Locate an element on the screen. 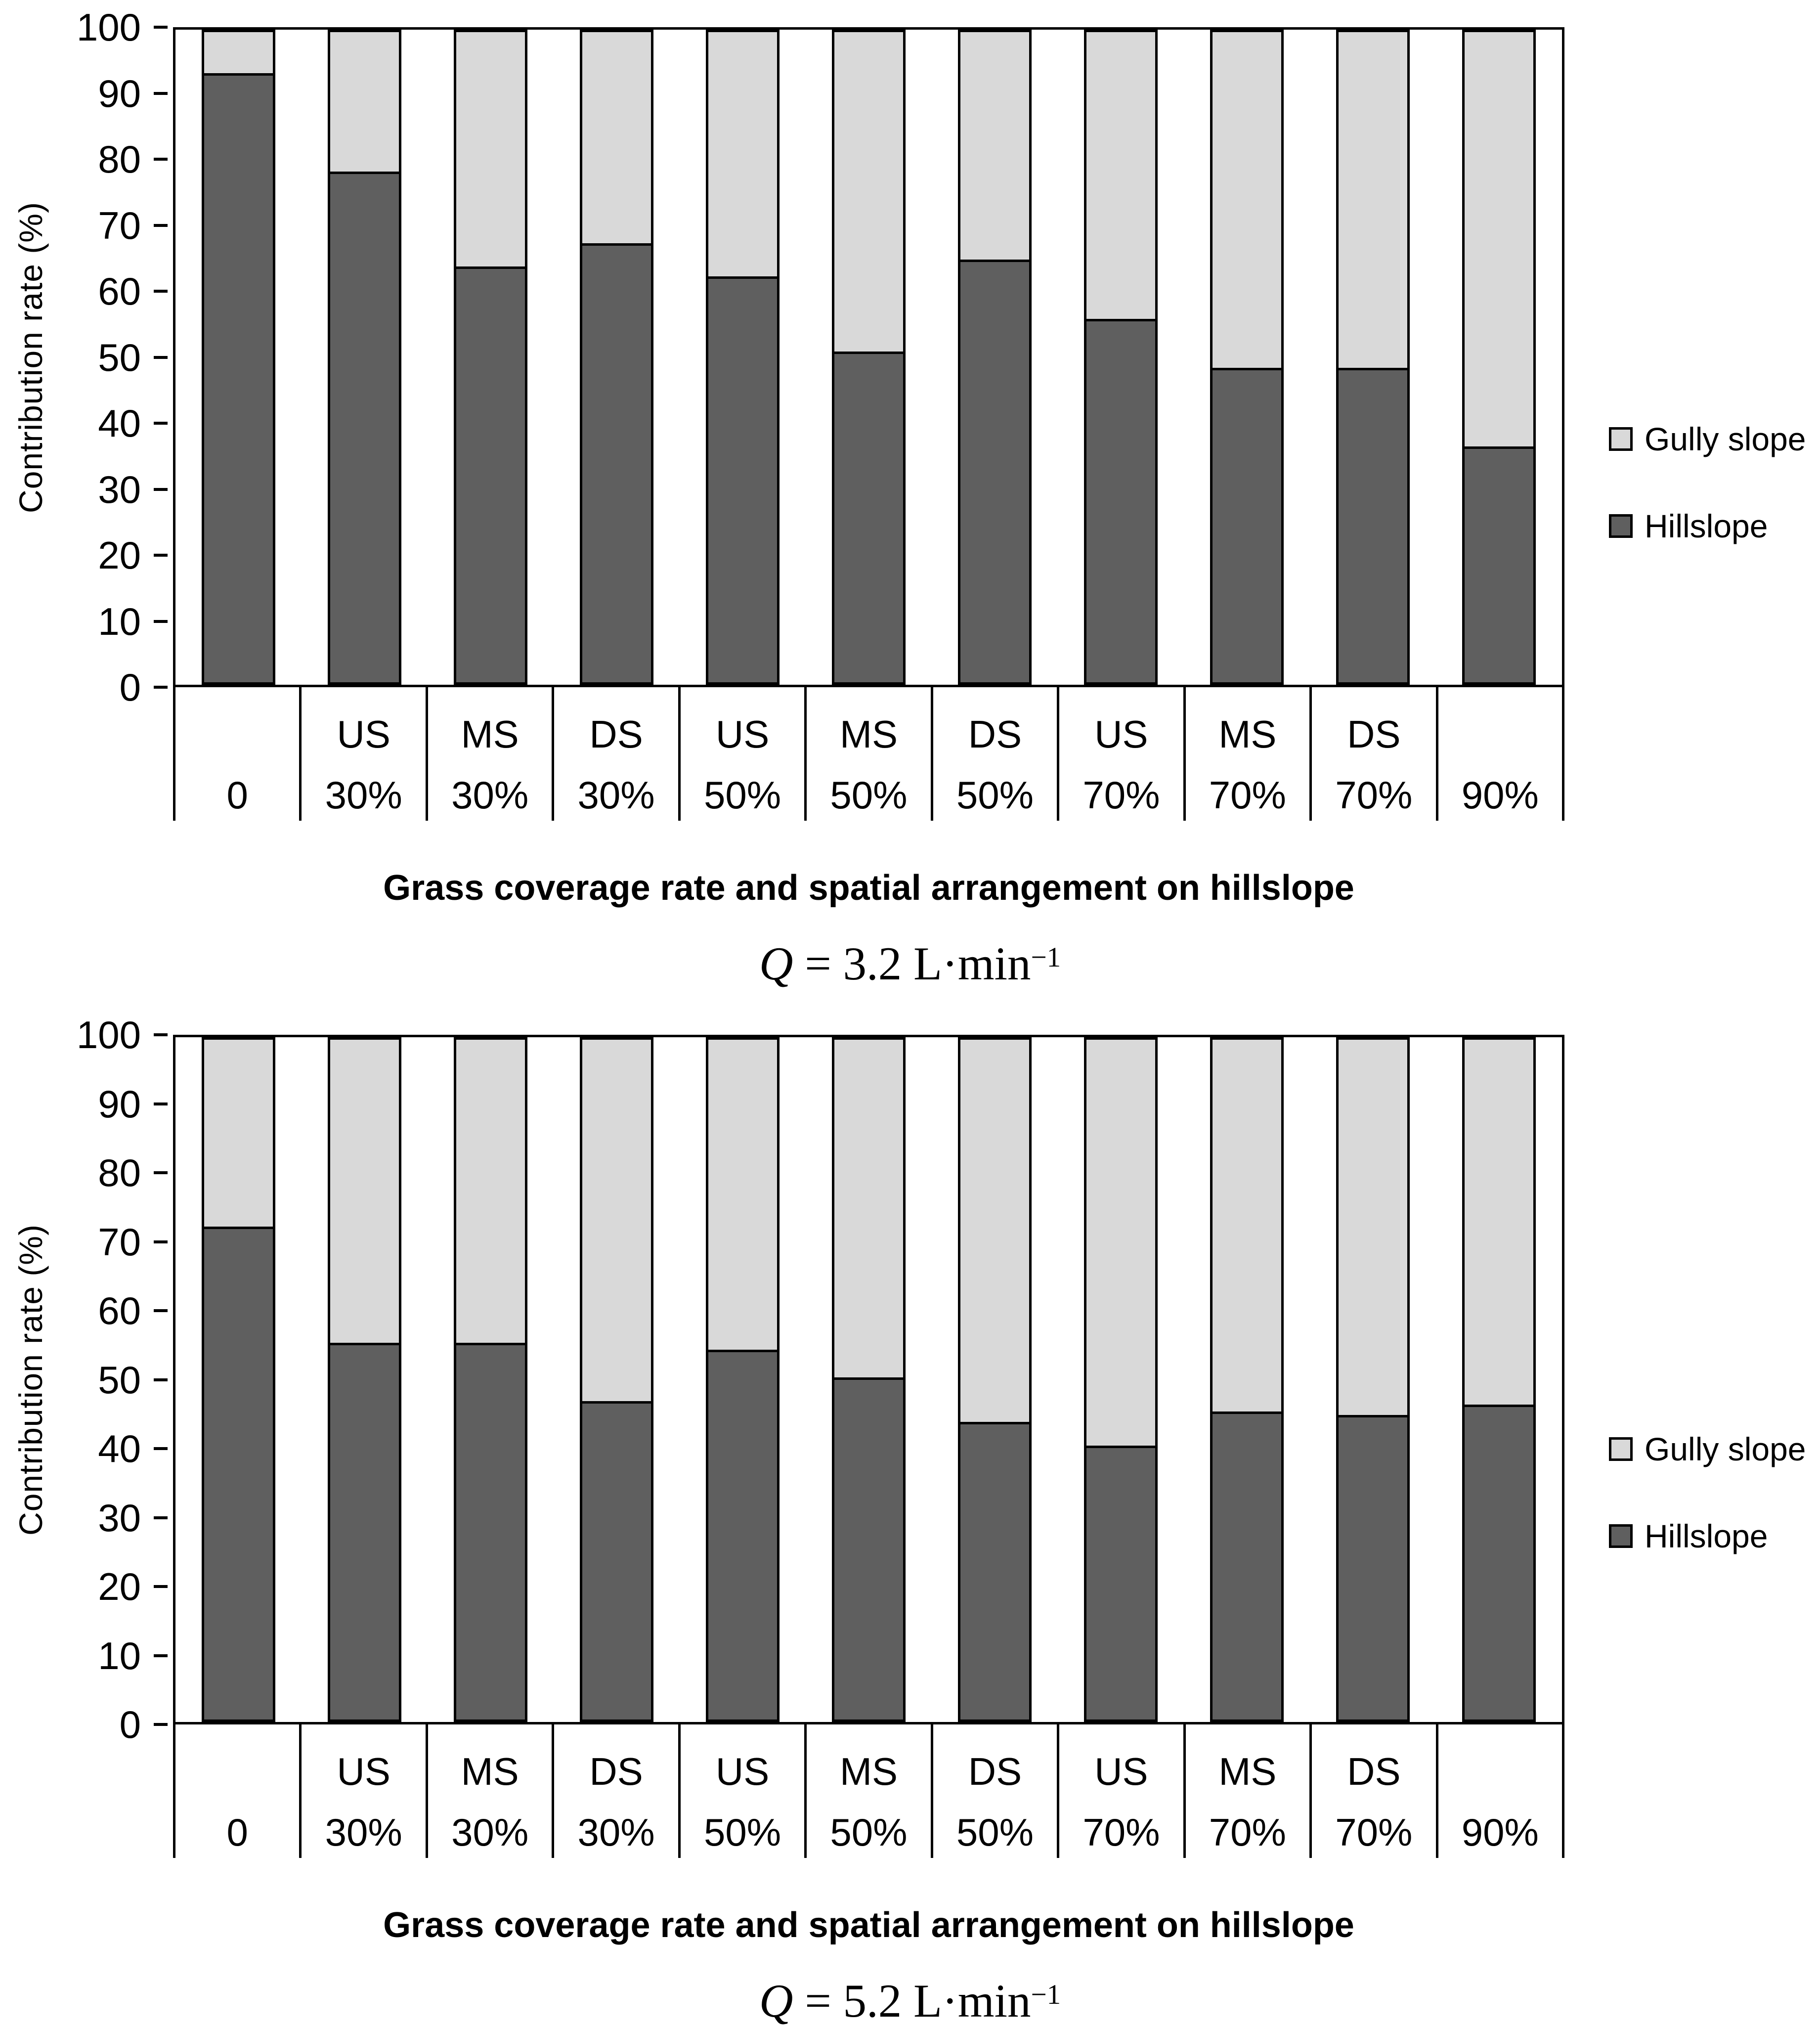 This screenshot has height=2029, width=1820. bar-50%-DS is located at coordinates (994, 1379).